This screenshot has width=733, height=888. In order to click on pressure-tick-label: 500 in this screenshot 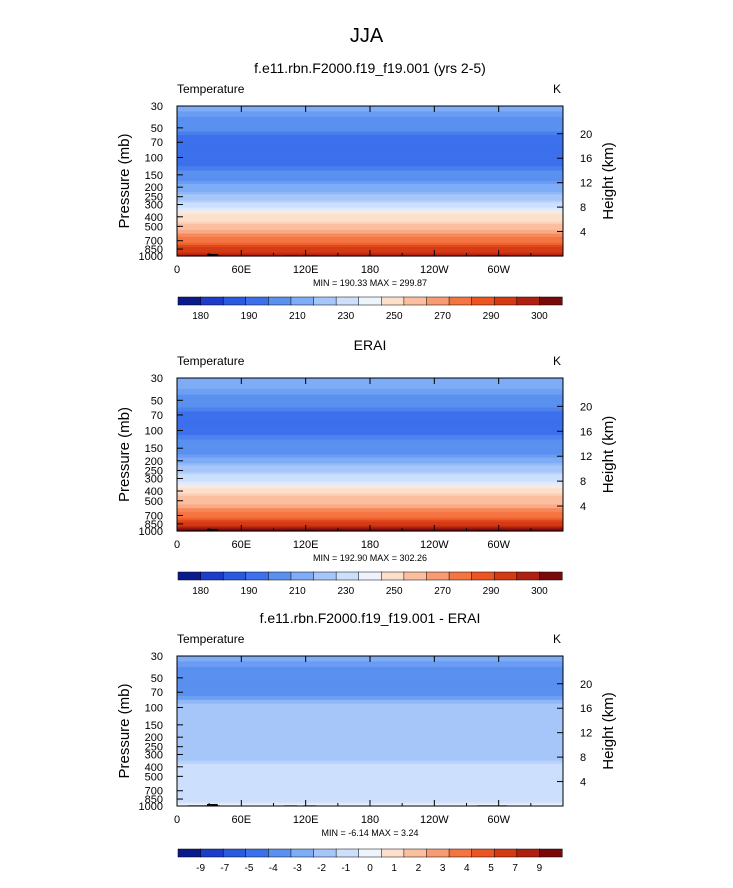, I will do `click(154, 227)`.